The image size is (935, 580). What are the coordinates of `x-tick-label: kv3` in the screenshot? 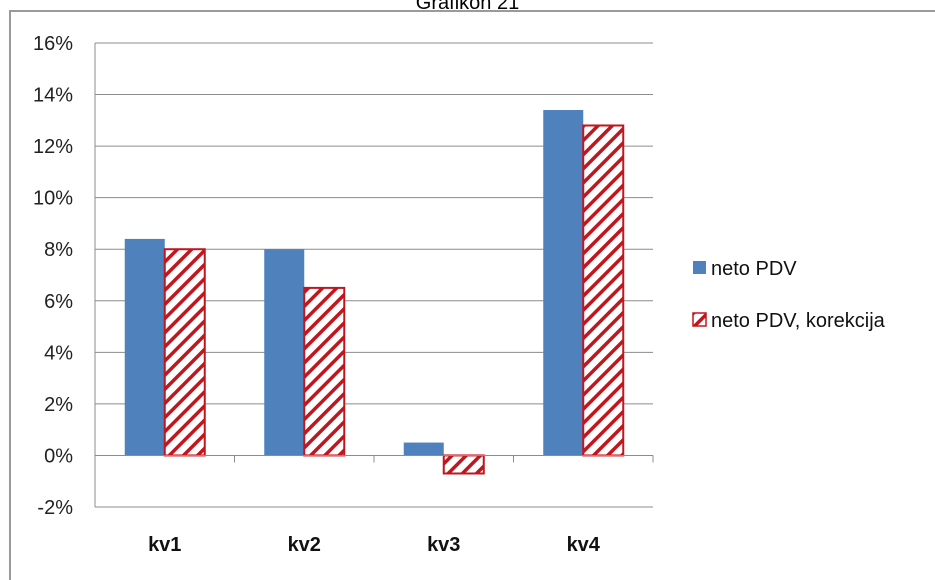 It's located at (443, 545).